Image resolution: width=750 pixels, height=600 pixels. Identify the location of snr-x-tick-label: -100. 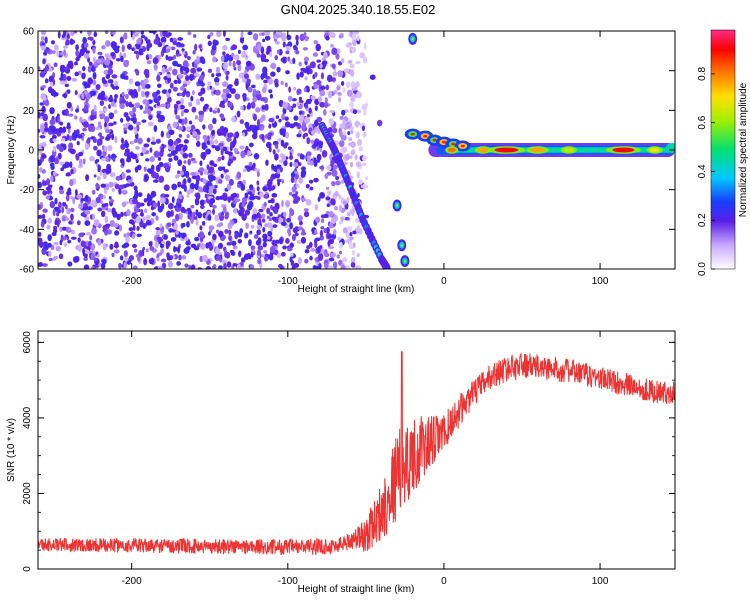
(288, 581).